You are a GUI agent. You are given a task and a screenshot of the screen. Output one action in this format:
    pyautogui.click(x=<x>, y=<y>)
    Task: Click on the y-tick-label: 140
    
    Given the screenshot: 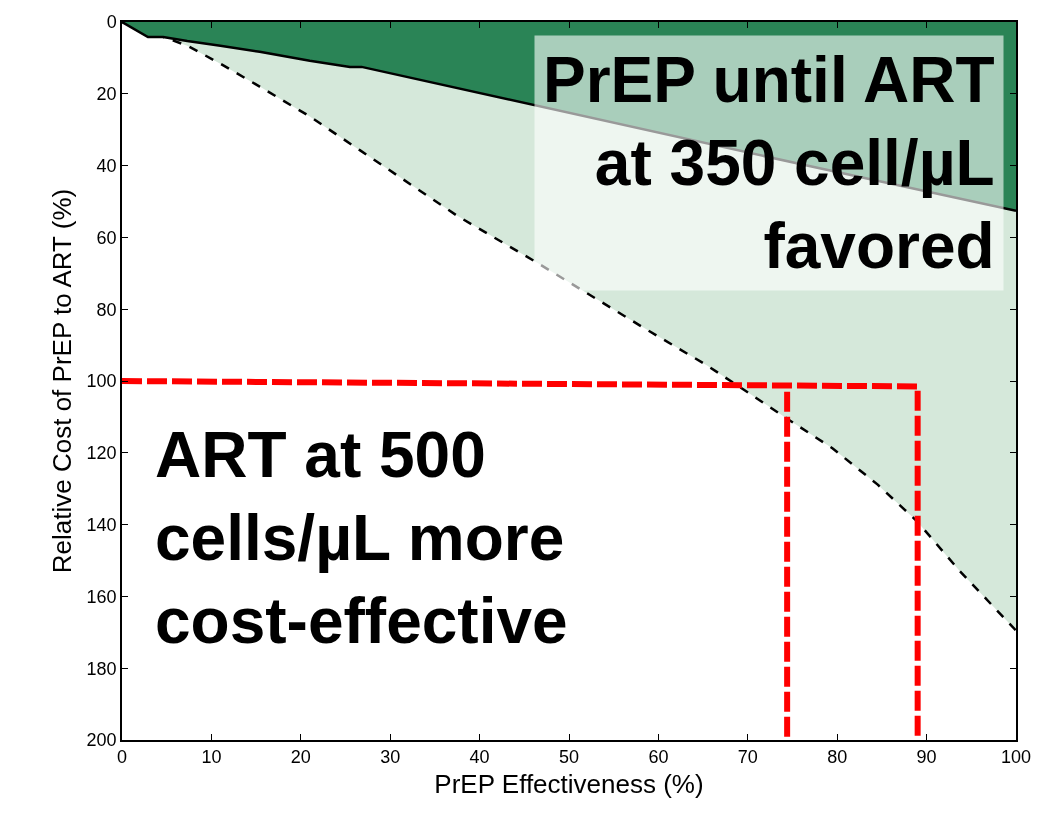 What is the action you would take?
    pyautogui.click(x=101, y=524)
    